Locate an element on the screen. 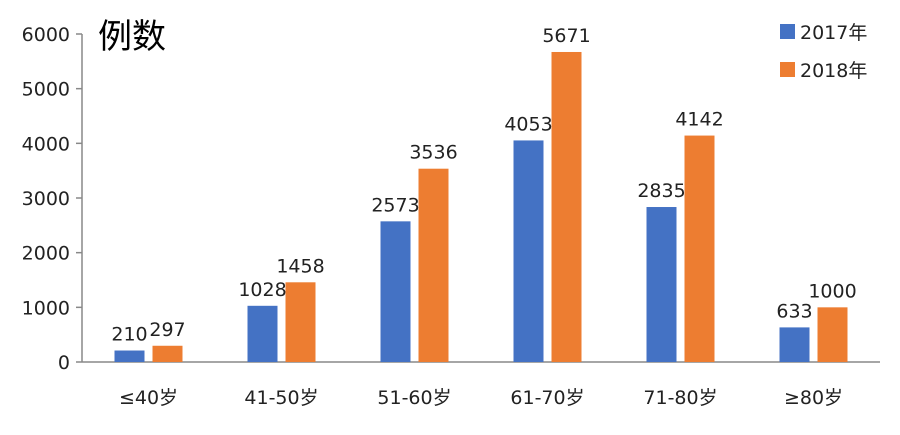 Image resolution: width=900 pixels, height=435 pixels. data-label: 4142 is located at coordinates (699, 120).